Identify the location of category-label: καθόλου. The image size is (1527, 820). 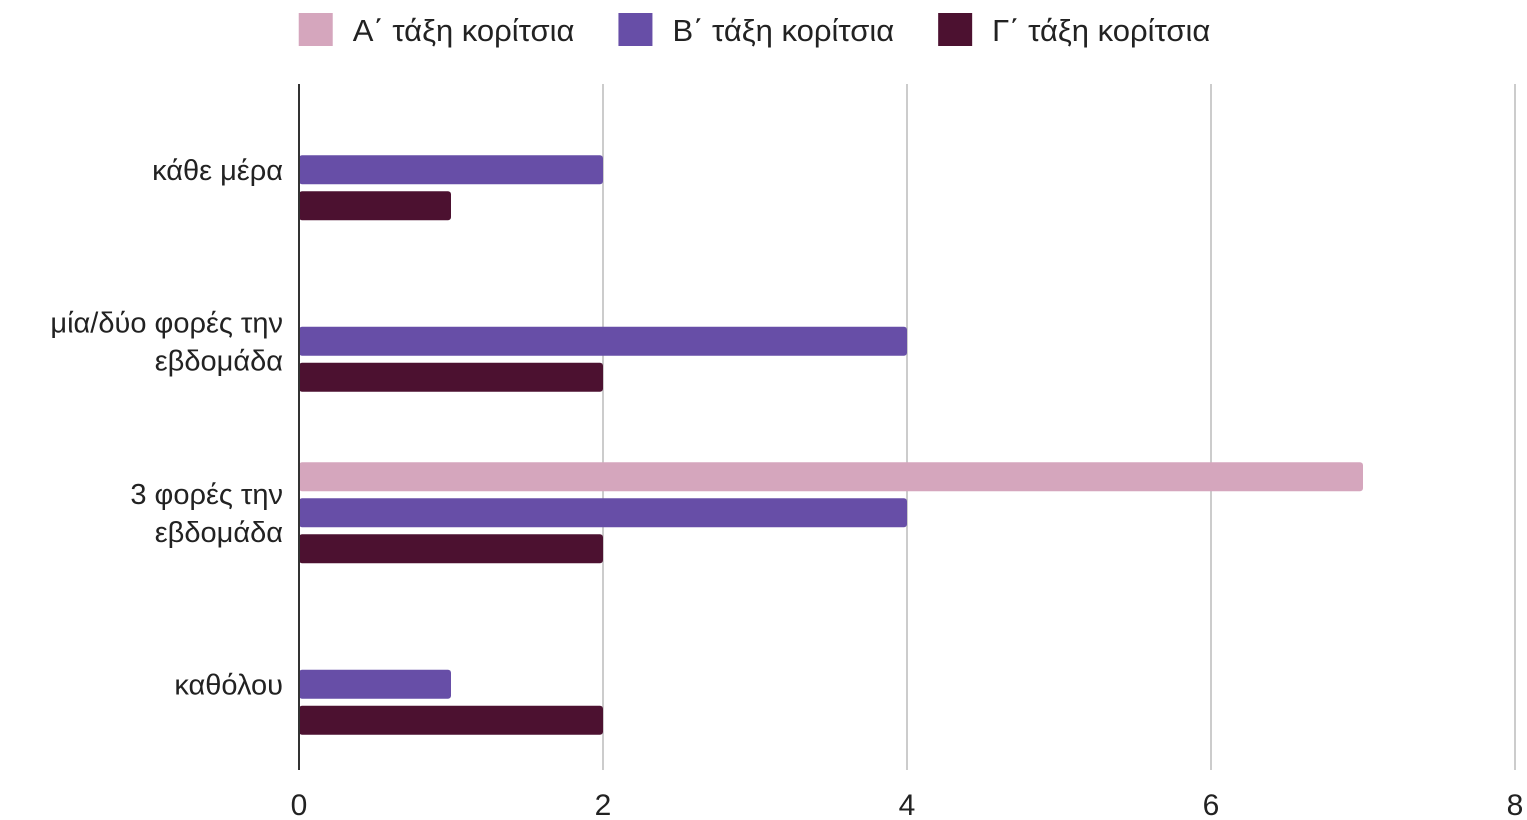
(228, 685).